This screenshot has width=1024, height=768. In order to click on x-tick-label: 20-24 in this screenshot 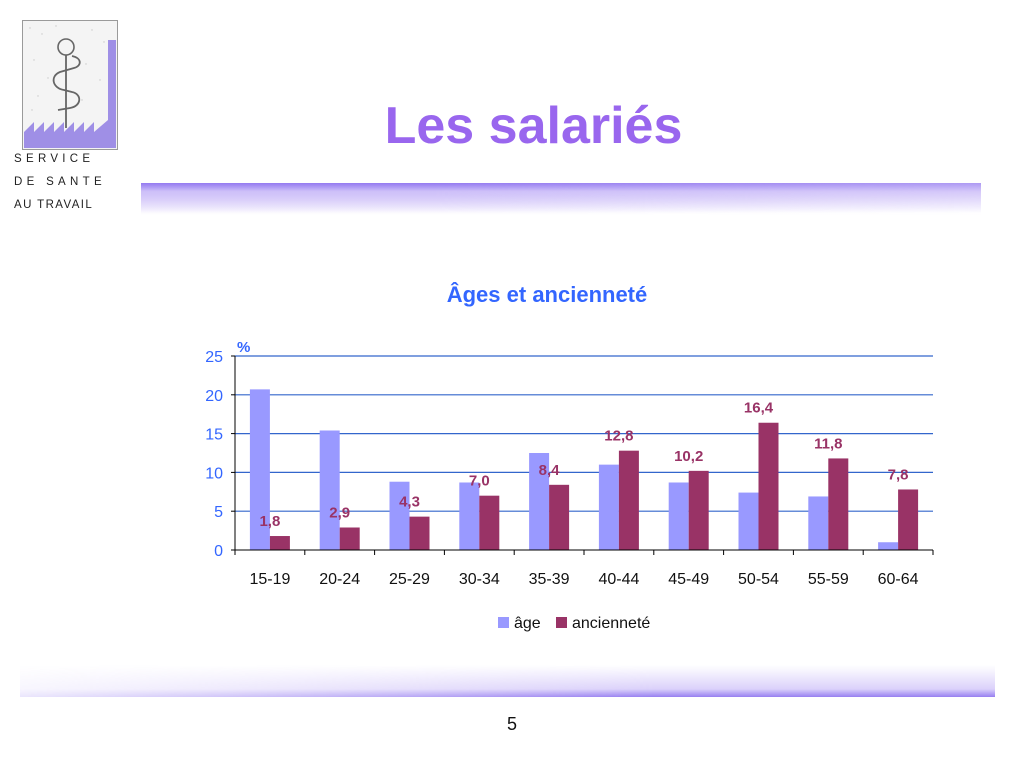, I will do `click(339, 579)`.